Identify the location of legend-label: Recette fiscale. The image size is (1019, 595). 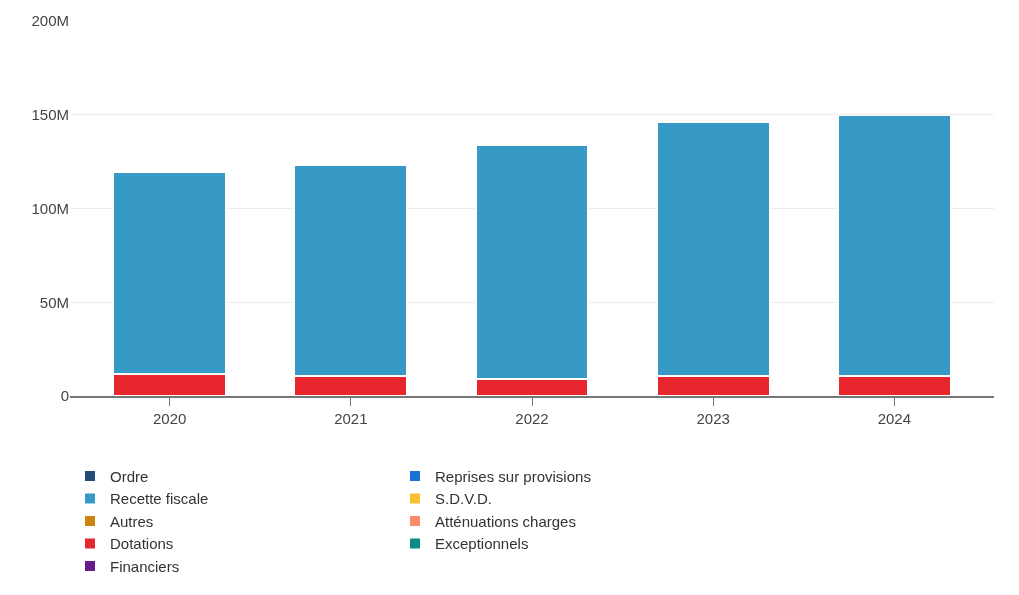
(159, 499).